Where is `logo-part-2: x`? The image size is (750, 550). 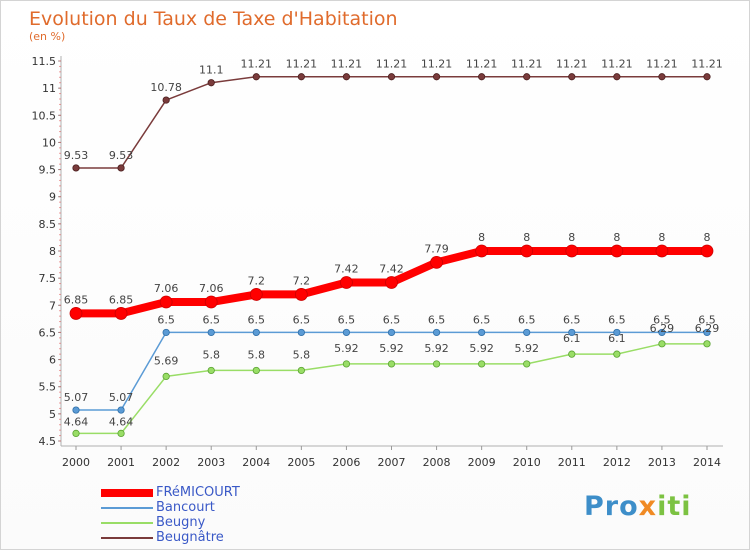 logo-part-2: x is located at coordinates (648, 506).